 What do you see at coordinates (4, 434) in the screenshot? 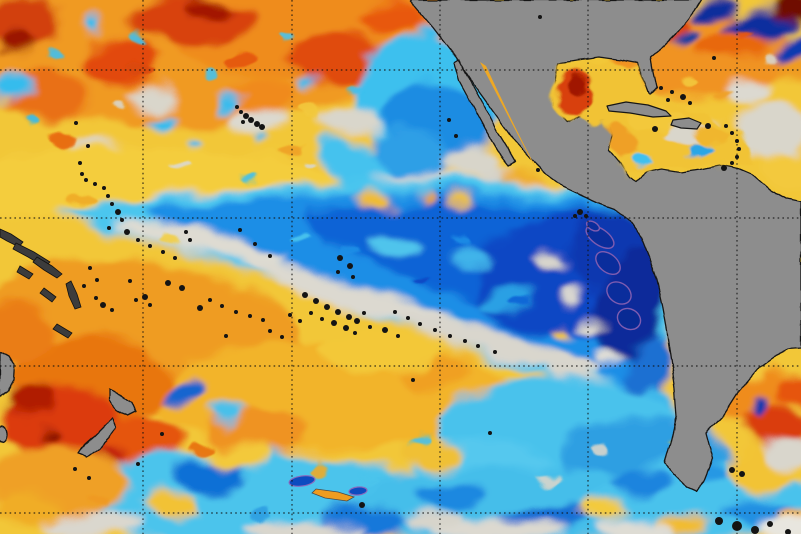
I see `land-tasmania` at bounding box center [4, 434].